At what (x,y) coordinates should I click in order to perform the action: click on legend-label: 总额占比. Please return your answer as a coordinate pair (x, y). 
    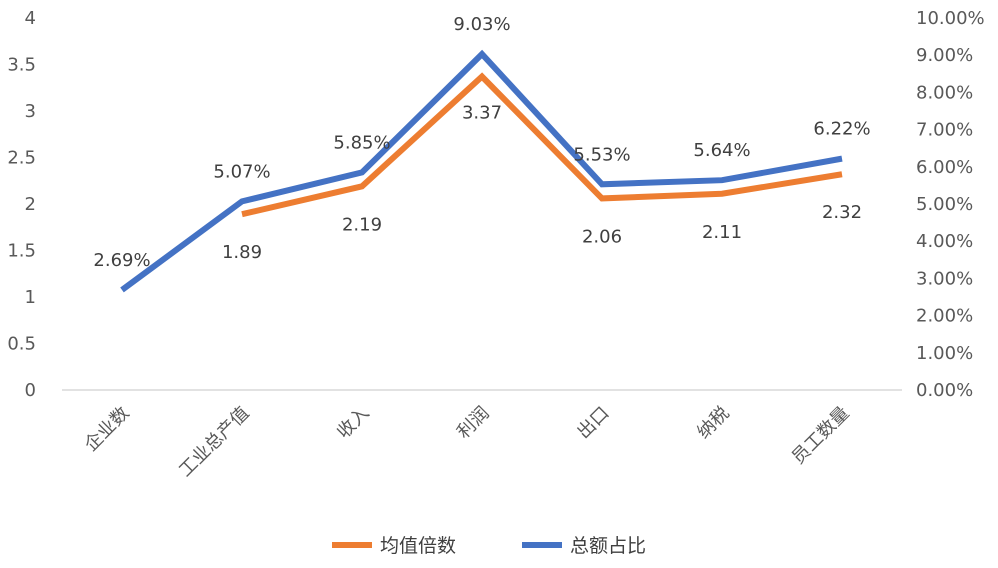
    Looking at the image, I should click on (608, 546).